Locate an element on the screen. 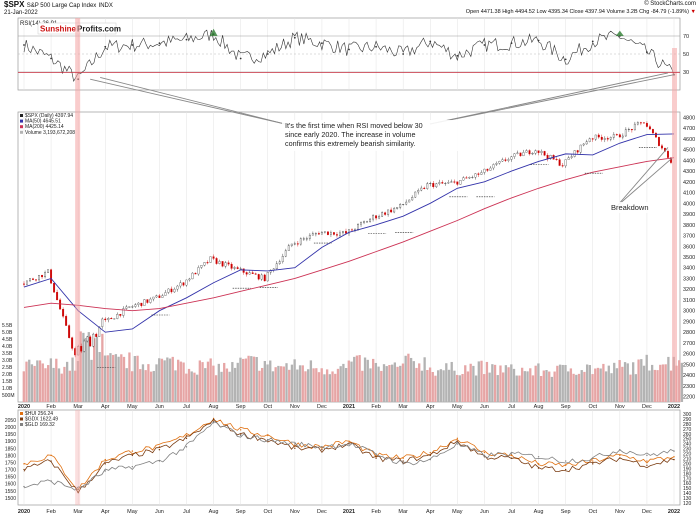 The width and height of the screenshot is (700, 518). hui-x-axis-label: Sep is located at coordinates (241, 512).